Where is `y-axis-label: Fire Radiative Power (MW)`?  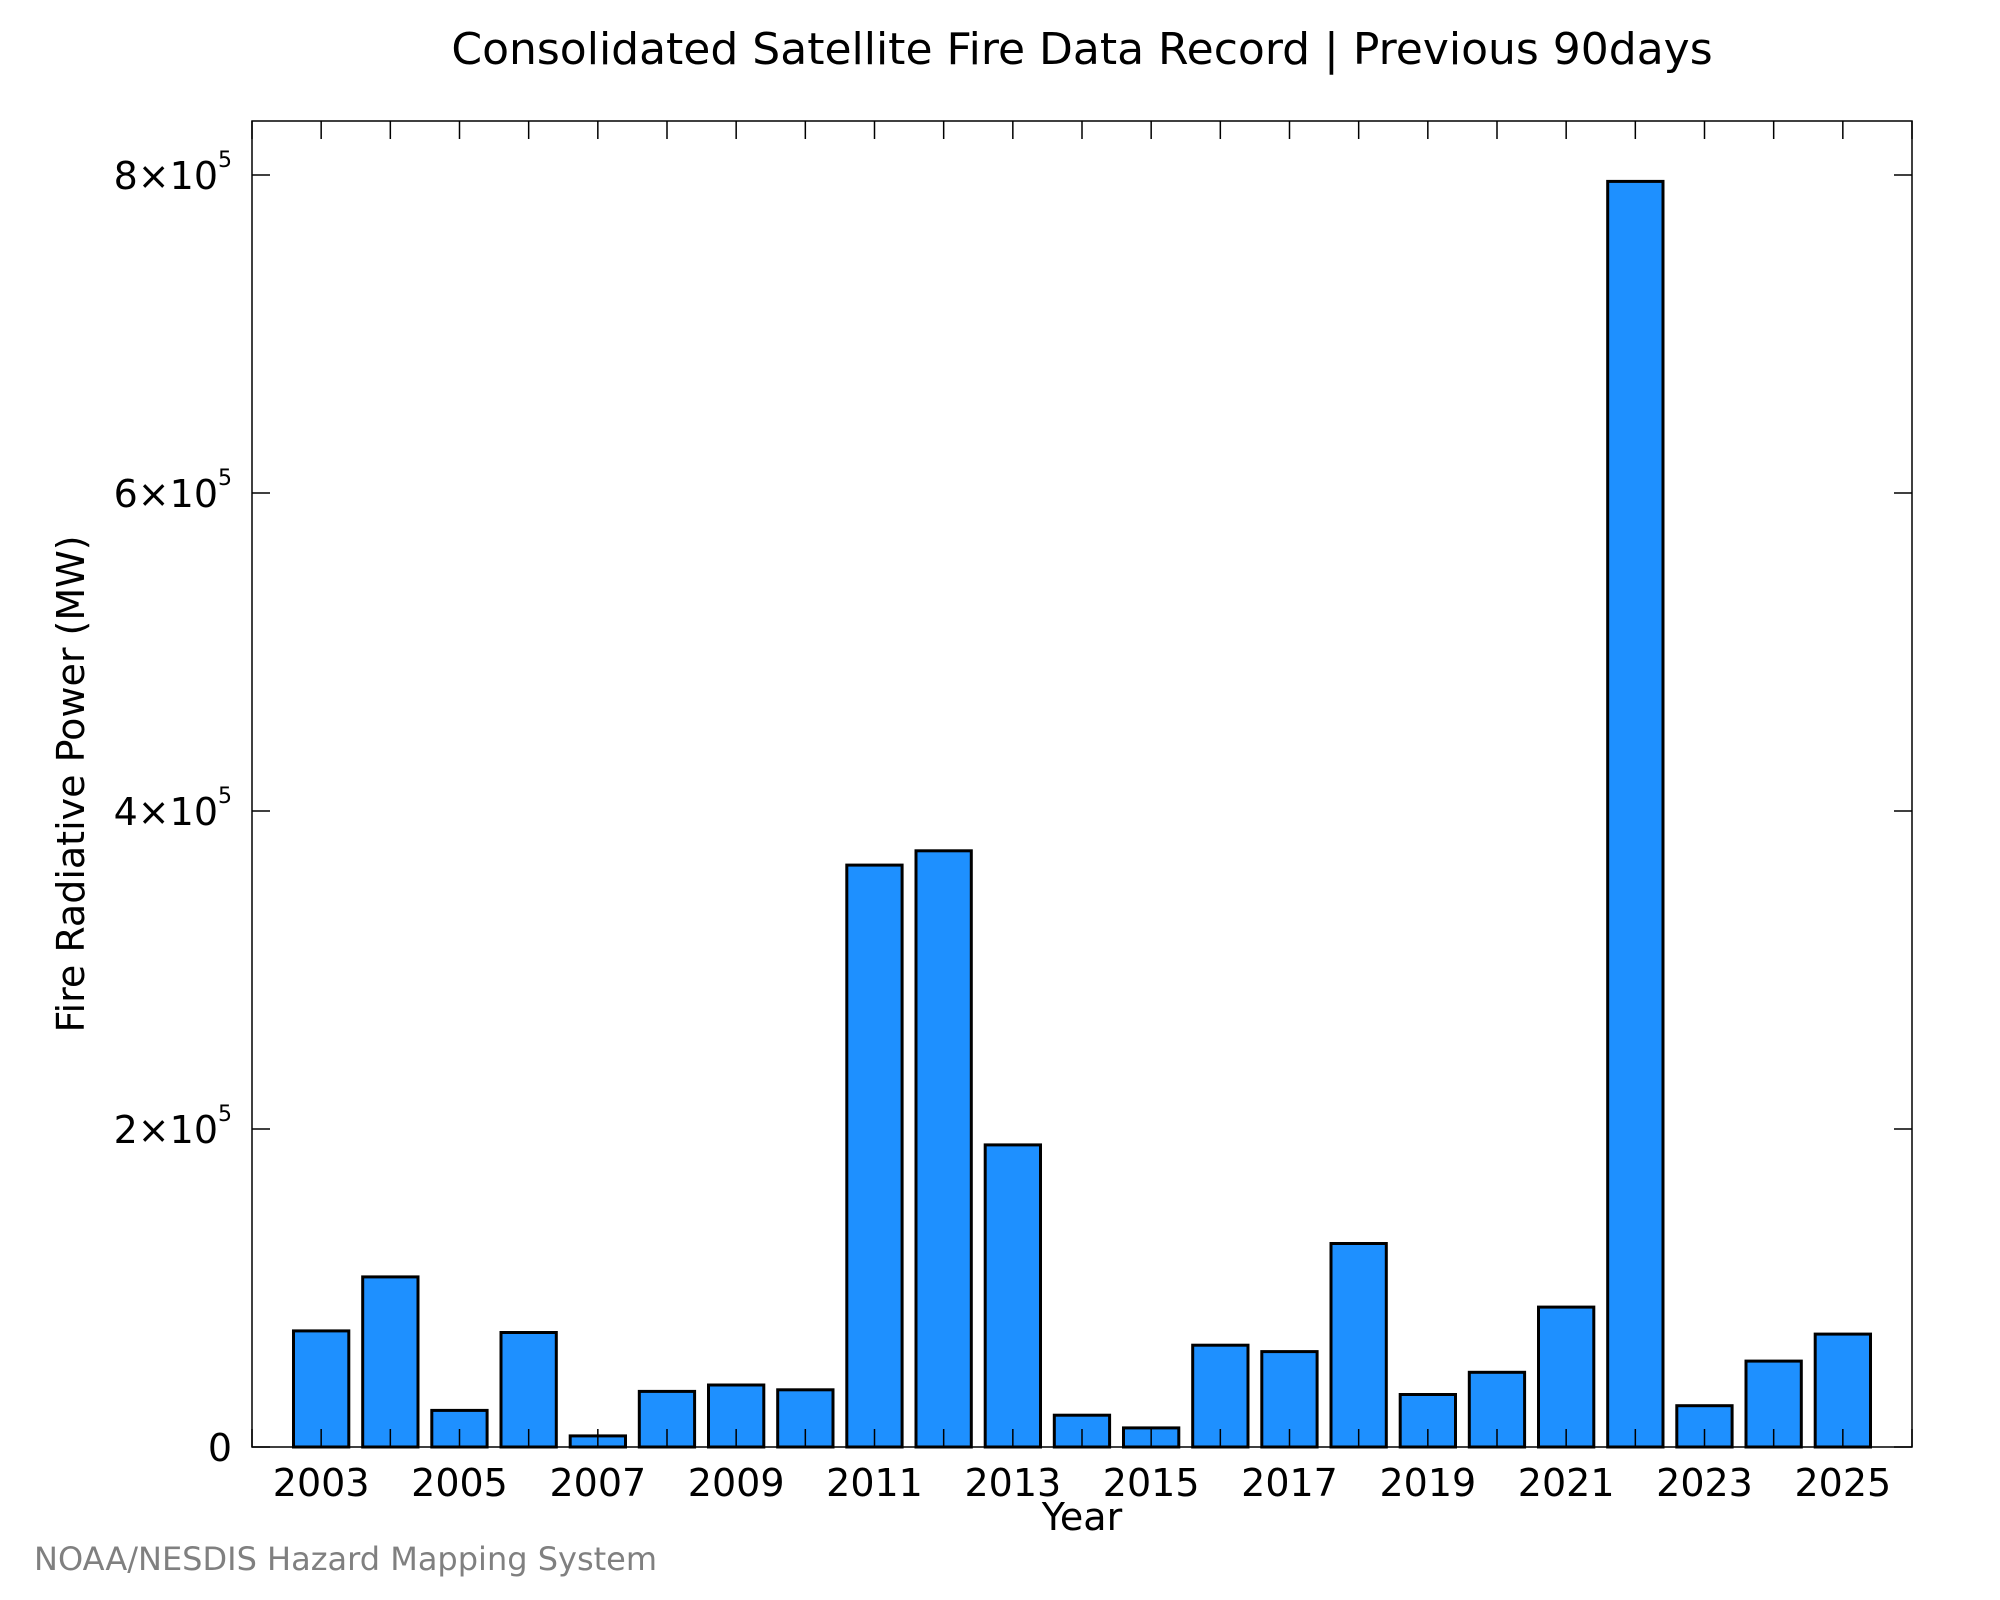 y-axis-label: Fire Radiative Power (MW) is located at coordinates (71, 783).